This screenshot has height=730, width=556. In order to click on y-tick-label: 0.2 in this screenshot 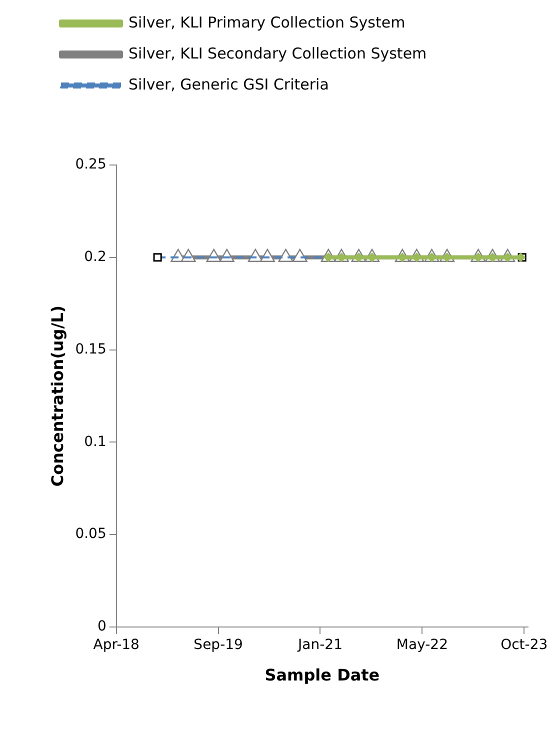, I will do `click(95, 257)`.